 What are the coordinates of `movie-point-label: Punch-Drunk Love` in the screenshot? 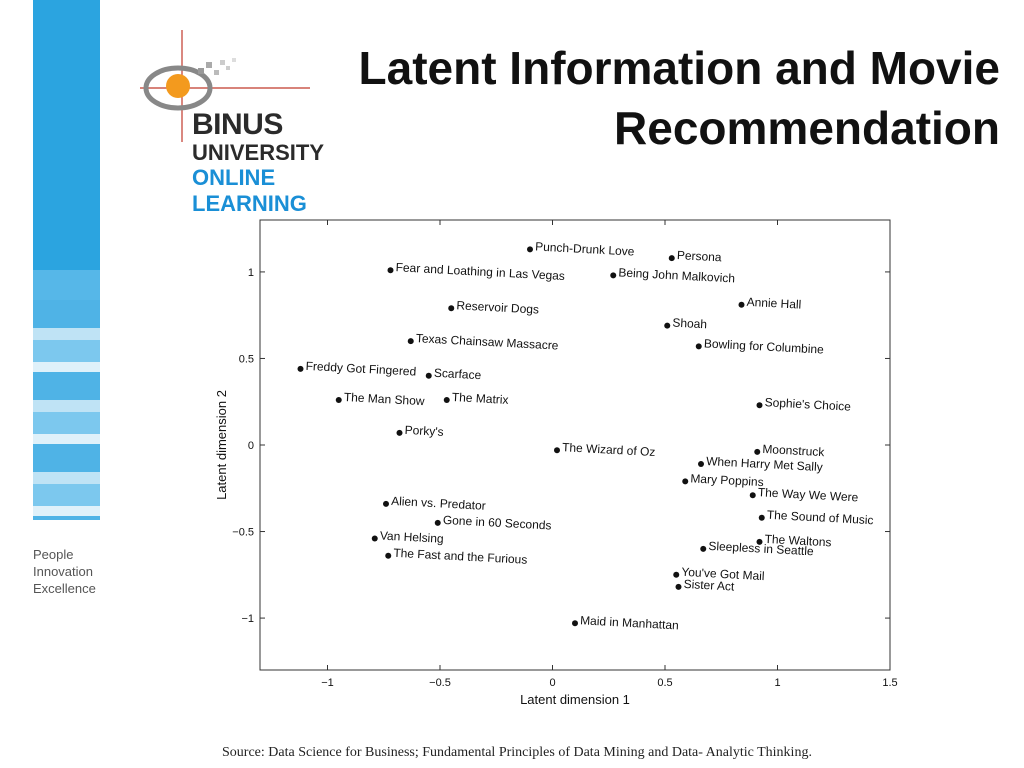 It's located at (585, 248).